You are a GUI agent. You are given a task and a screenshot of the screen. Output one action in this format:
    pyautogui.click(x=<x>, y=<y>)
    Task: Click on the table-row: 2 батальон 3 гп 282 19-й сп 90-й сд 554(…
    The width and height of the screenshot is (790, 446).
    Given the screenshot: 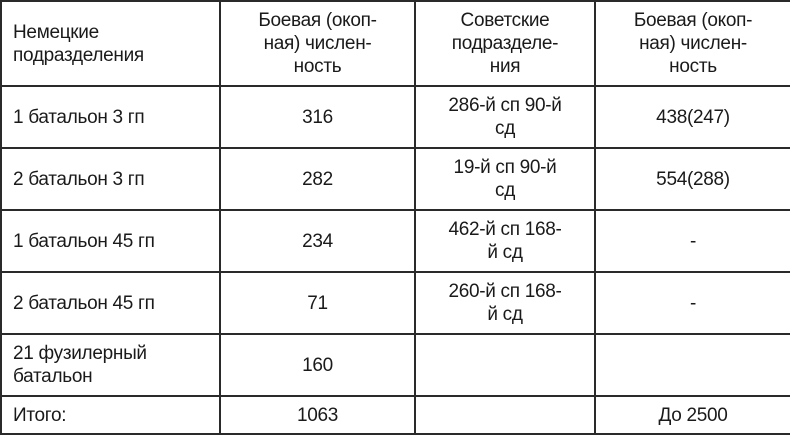 What is the action you would take?
    pyautogui.click(x=395, y=179)
    